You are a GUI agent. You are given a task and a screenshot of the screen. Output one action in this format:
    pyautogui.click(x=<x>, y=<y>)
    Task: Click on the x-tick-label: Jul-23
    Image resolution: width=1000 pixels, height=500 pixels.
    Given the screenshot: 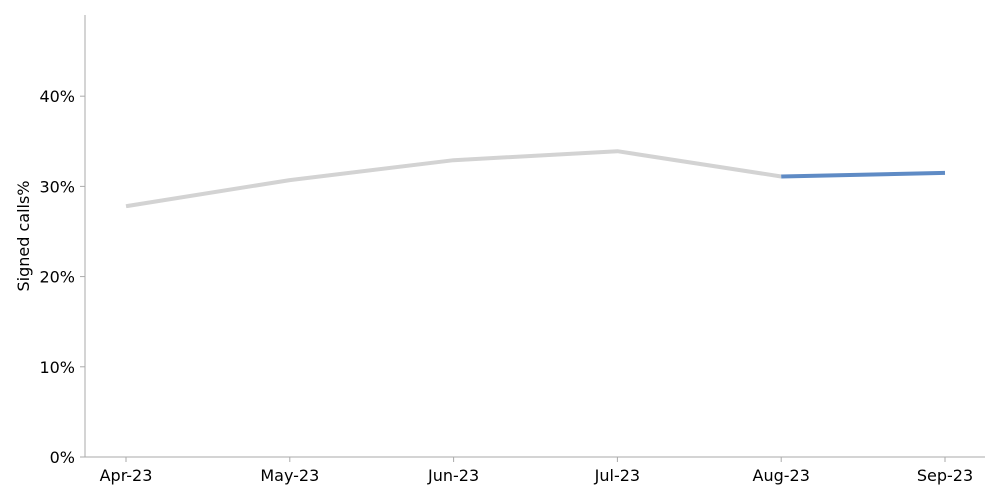 What is the action you would take?
    pyautogui.click(x=617, y=475)
    